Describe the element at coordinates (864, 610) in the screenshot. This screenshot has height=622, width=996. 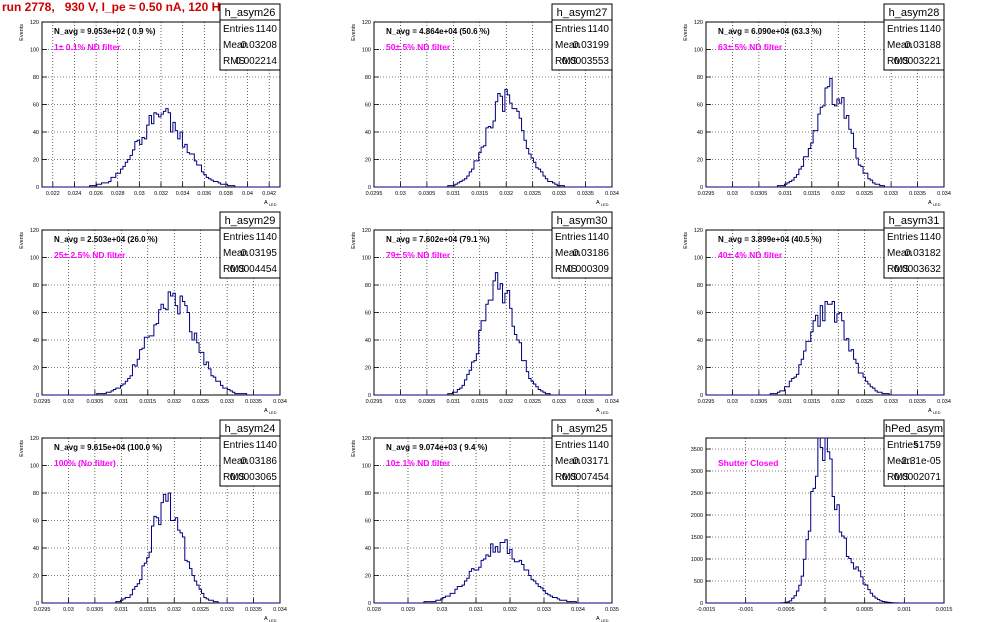
I see `x-tick-label: 0.0005` at that location.